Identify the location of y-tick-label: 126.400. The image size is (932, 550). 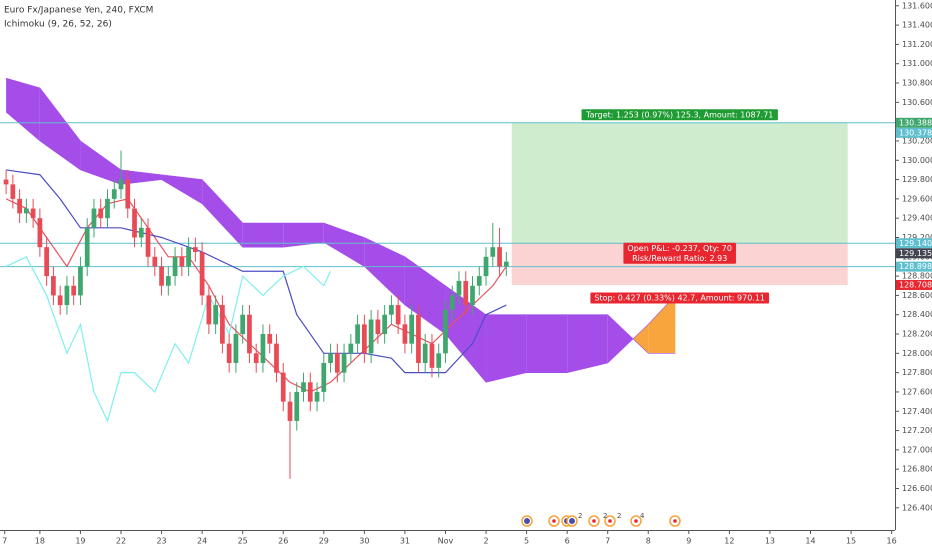
(917, 507).